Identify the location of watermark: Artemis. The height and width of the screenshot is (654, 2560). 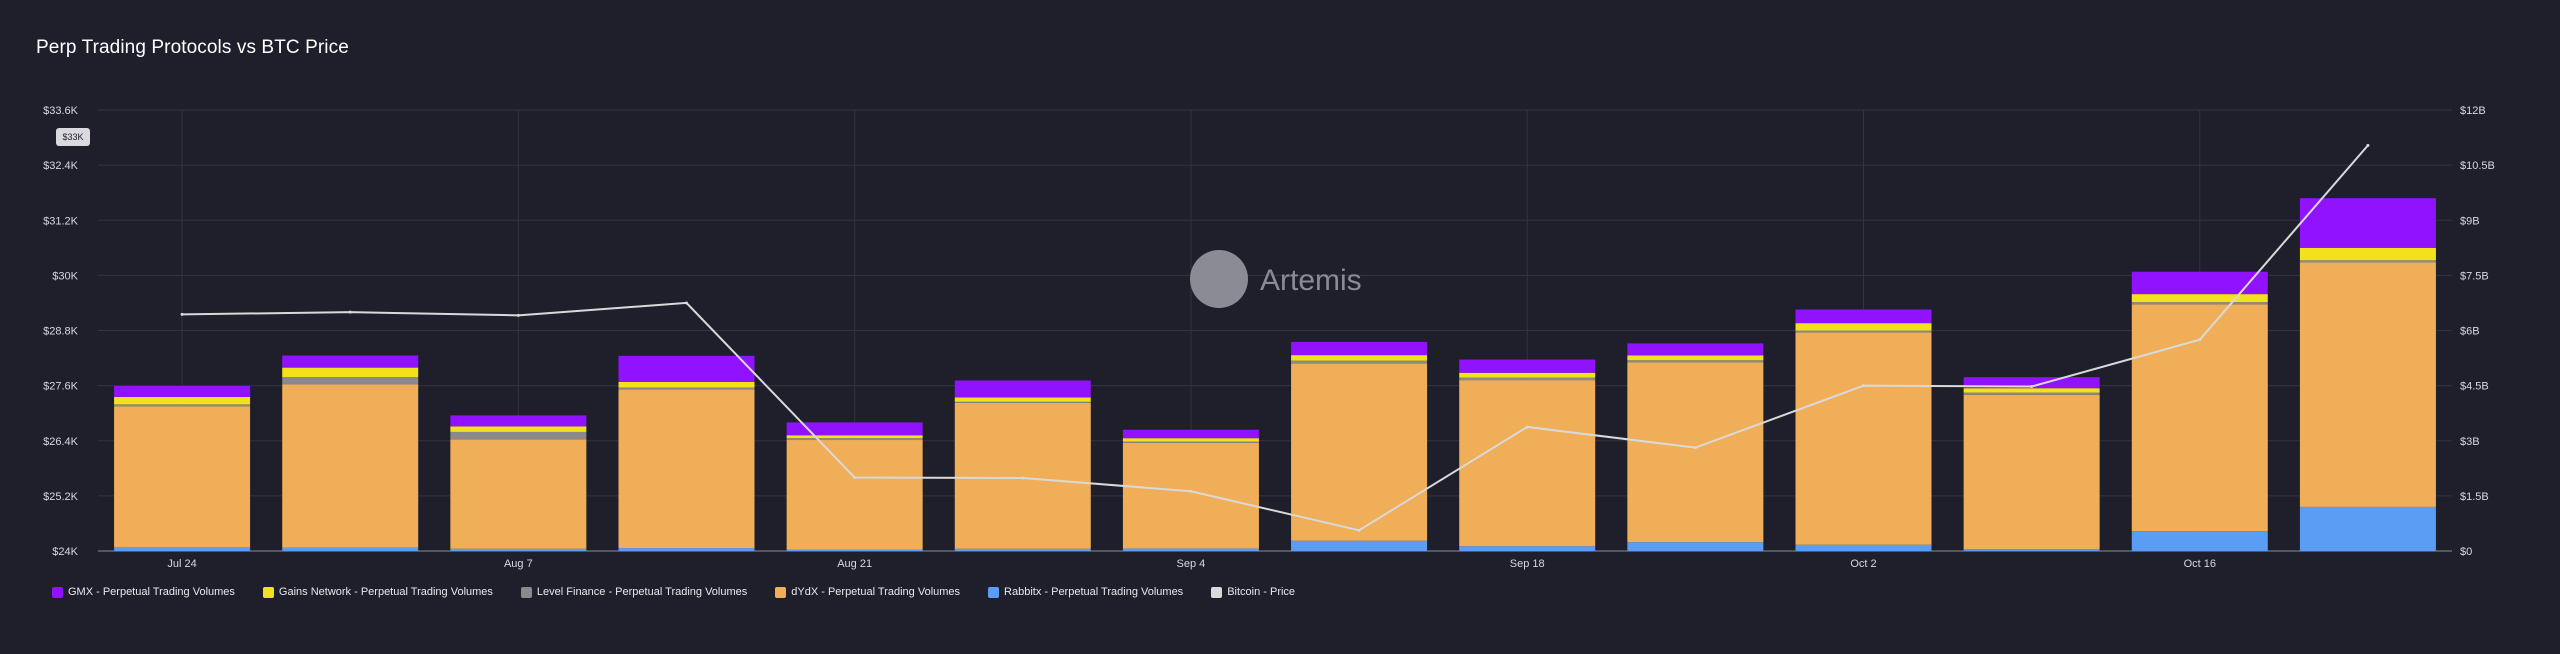
(1276, 279).